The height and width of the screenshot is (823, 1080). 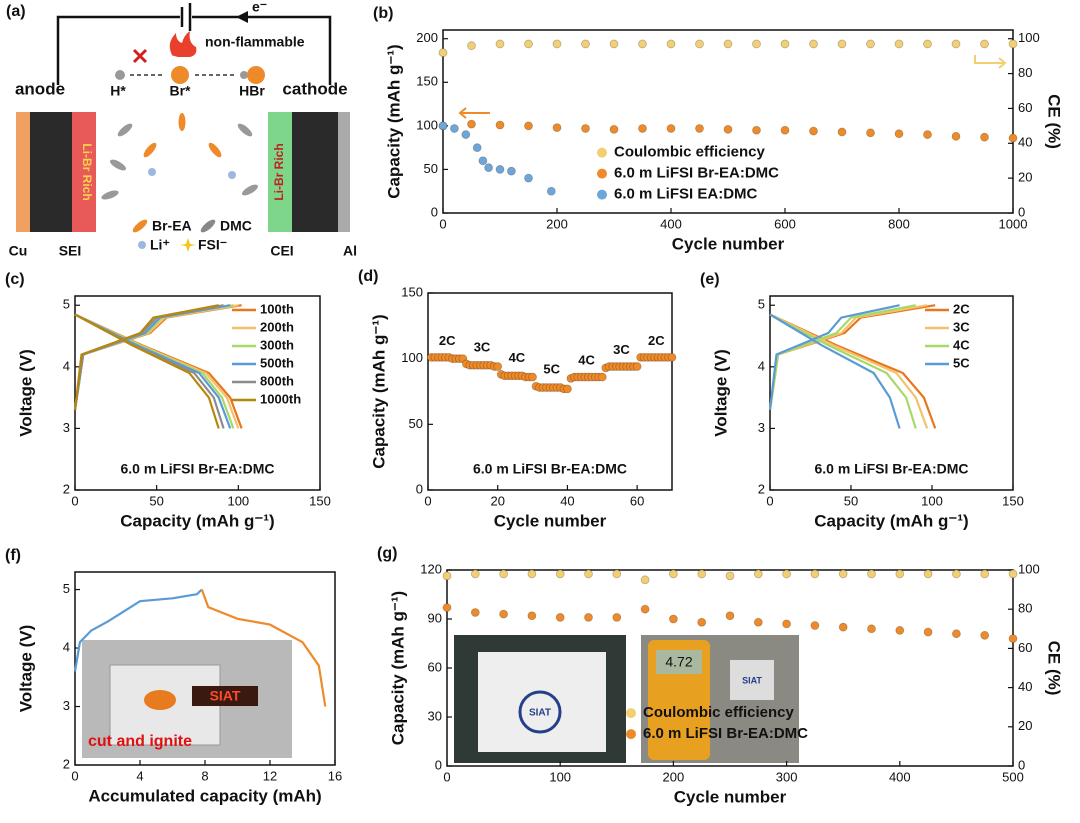 I want to click on cu-label: Cu, so click(x=18, y=251).